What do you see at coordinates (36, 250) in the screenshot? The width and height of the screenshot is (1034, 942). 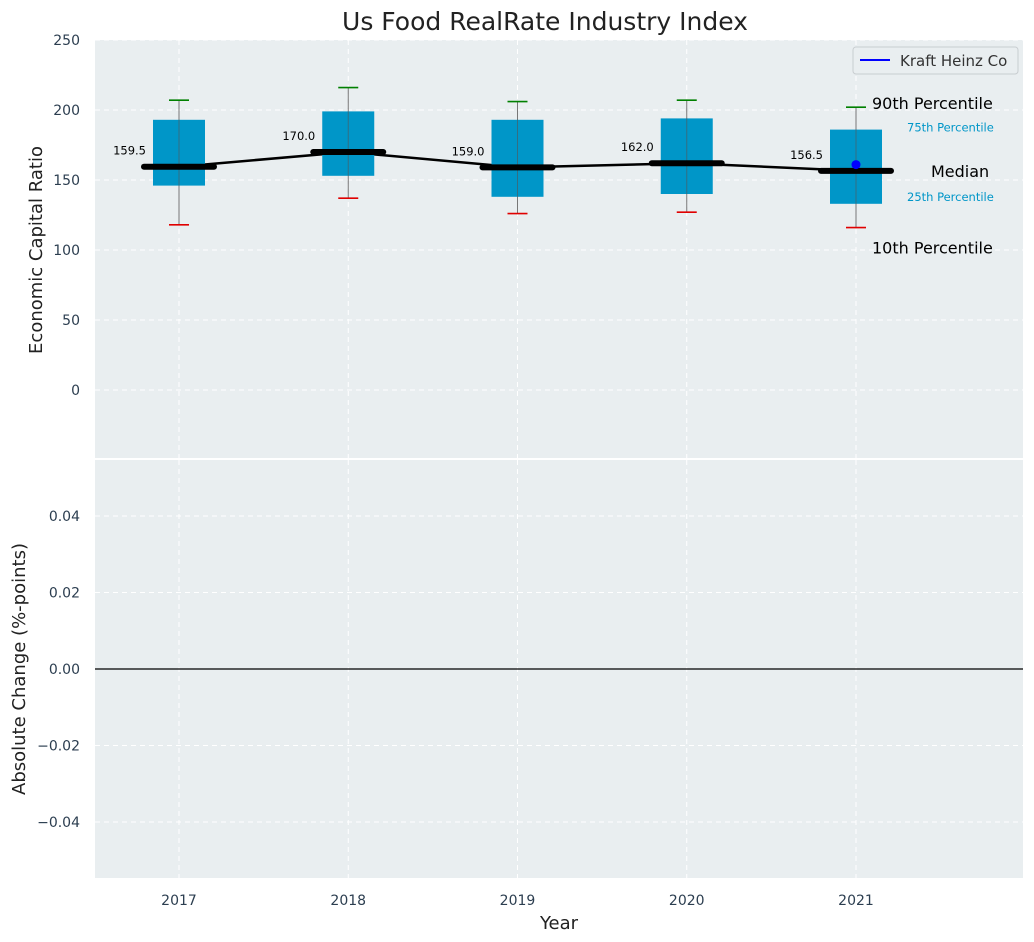 I see `top-y-axis-label: Economic Capital Ratio` at bounding box center [36, 250].